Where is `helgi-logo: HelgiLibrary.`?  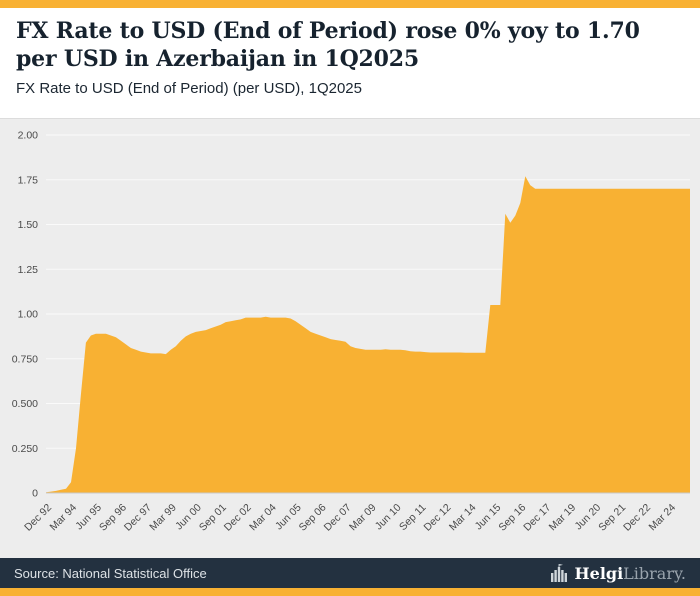 helgi-logo: HelgiLibrary. is located at coordinates (618, 573).